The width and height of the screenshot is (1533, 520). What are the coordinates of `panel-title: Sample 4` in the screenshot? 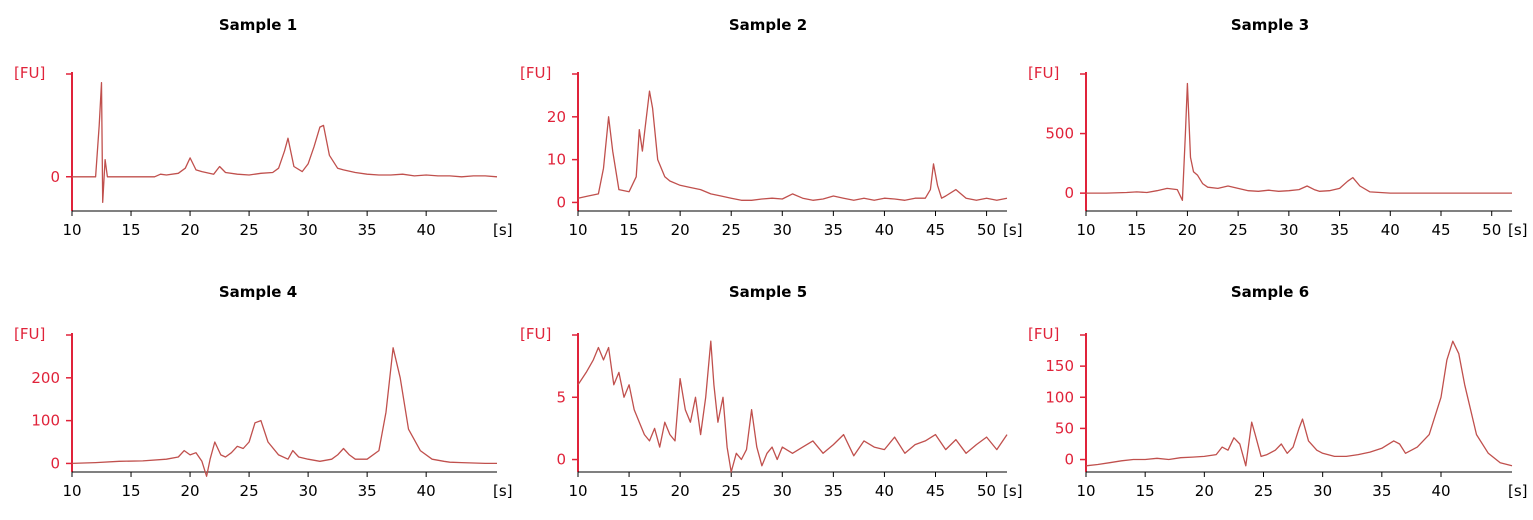 It's located at (258, 292).